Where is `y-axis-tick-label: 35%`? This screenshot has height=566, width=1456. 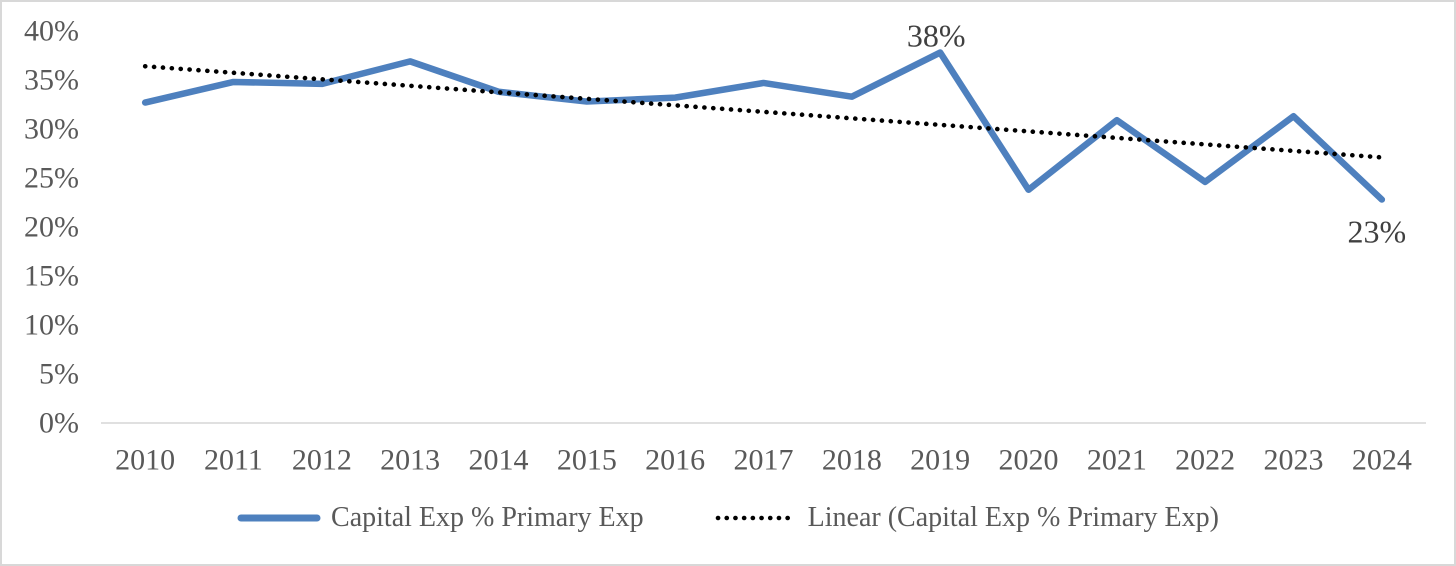
y-axis-tick-label: 35% is located at coordinates (51, 80).